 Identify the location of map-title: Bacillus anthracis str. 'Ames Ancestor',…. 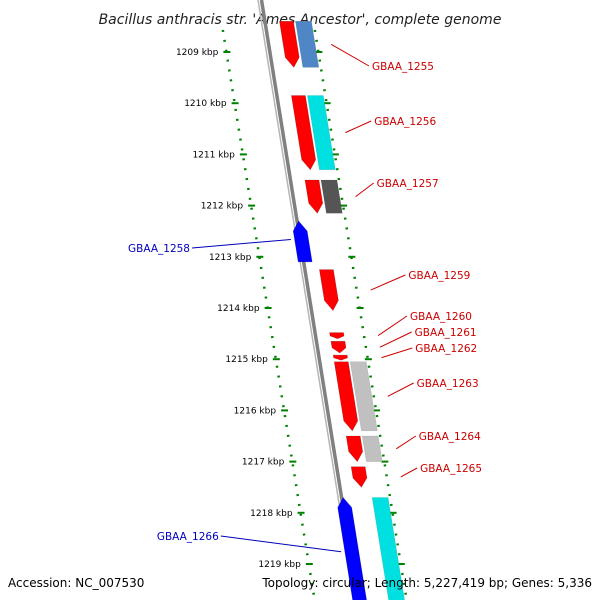
(300, 20).